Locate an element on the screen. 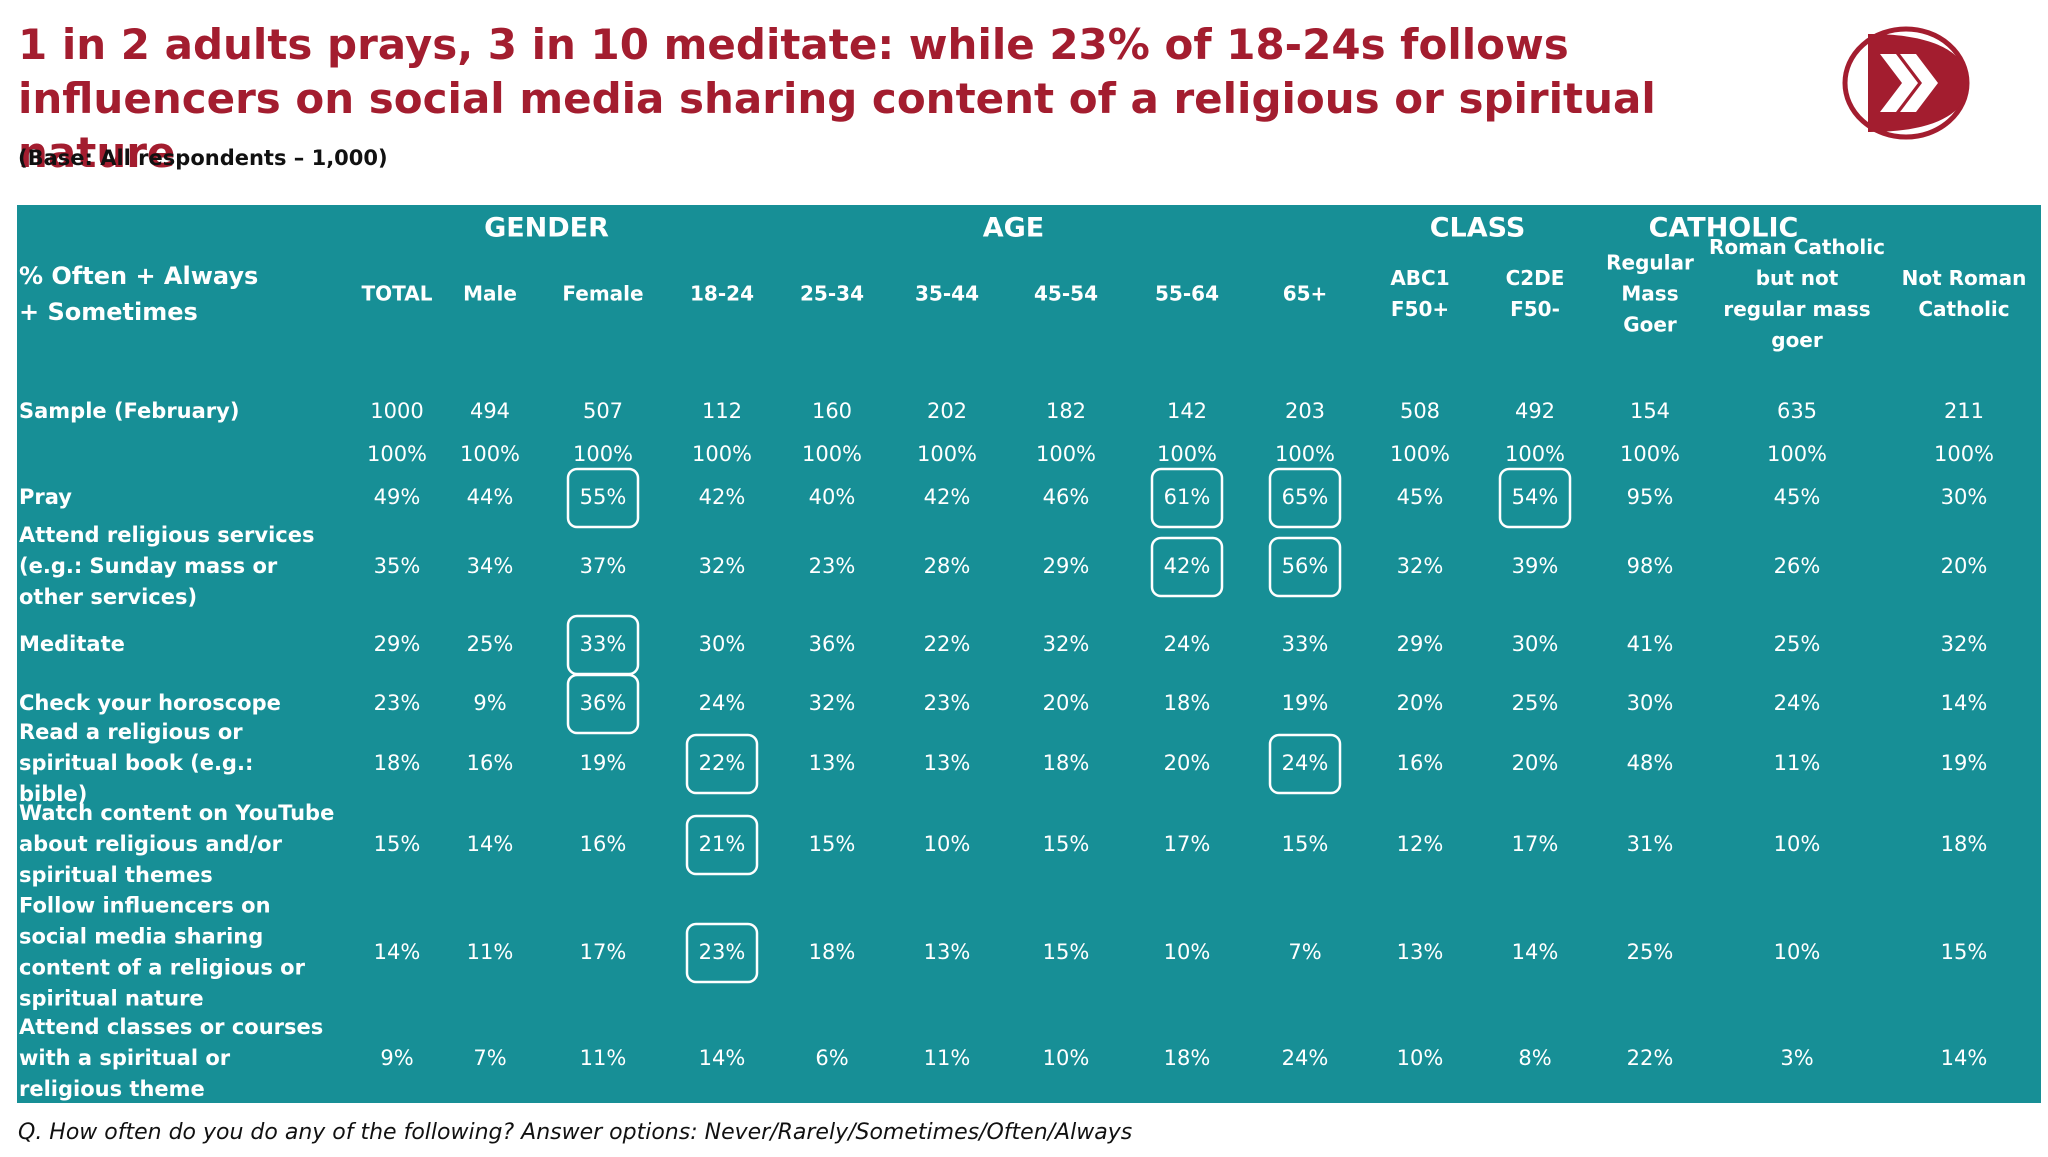 This screenshot has width=2048, height=1157. row-label: bible) is located at coordinates (53, 794).